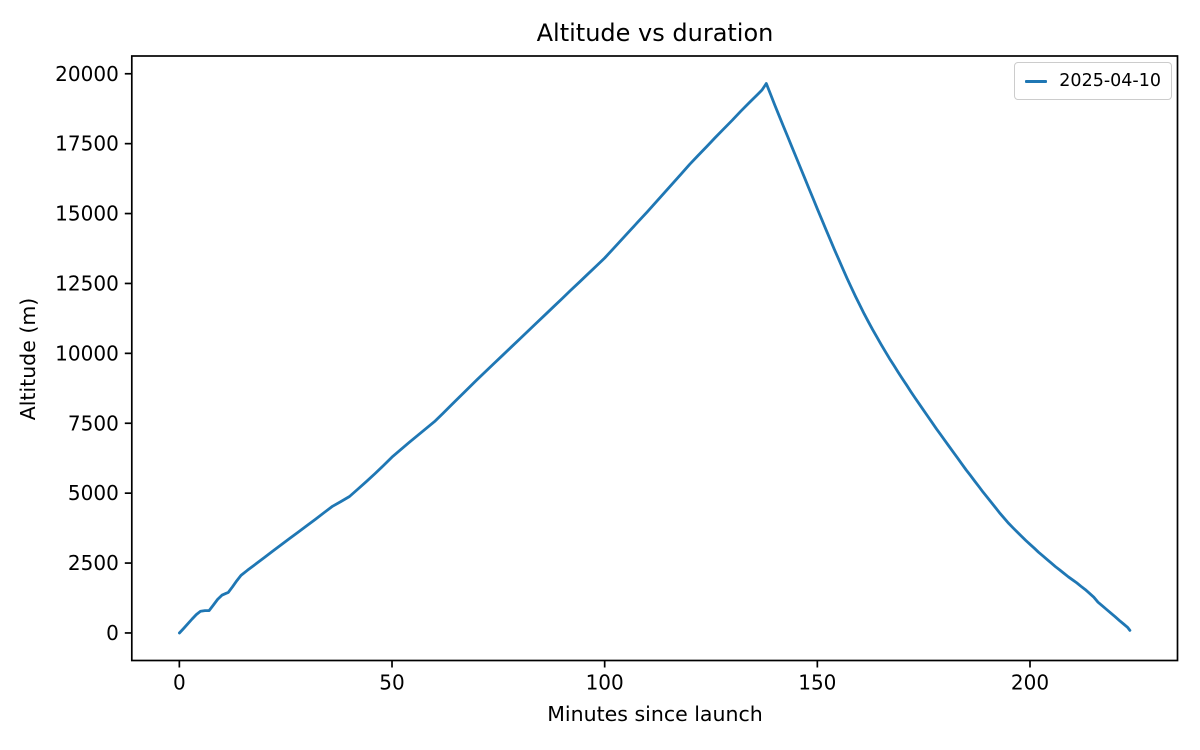 The width and height of the screenshot is (1200, 750). What do you see at coordinates (605, 683) in the screenshot?
I see `x-tick-label: 100` at bounding box center [605, 683].